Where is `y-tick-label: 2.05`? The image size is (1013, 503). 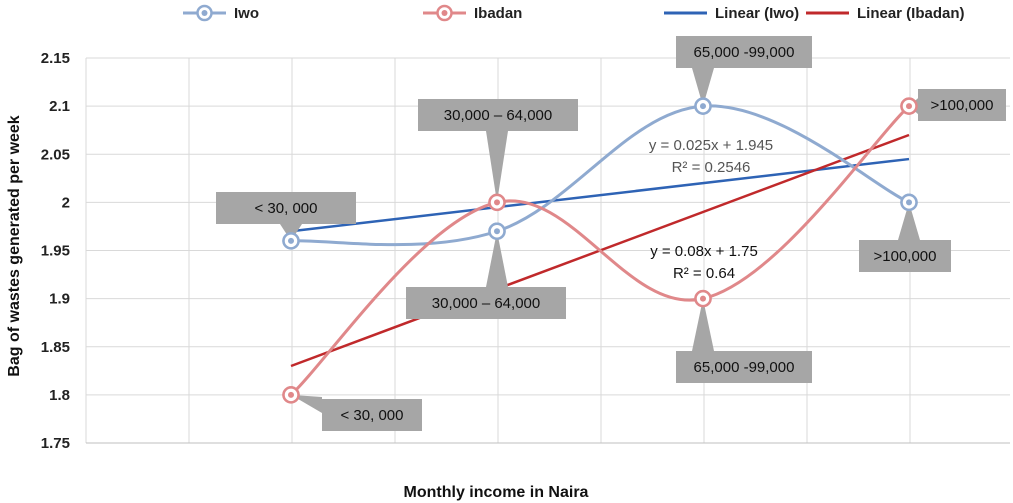
y-tick-label: 2.05 is located at coordinates (55, 154).